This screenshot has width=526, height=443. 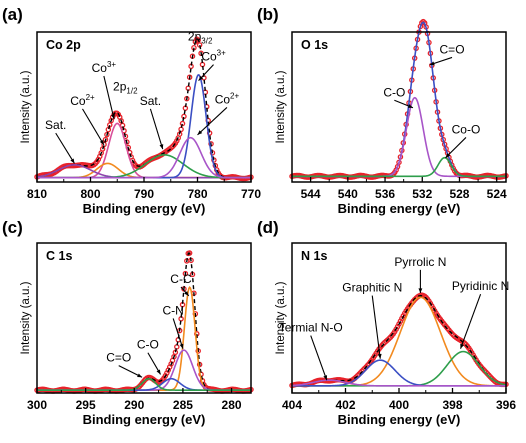 What do you see at coordinates (251, 194) in the screenshot?
I see `x-tick-label: 770` at bounding box center [251, 194].